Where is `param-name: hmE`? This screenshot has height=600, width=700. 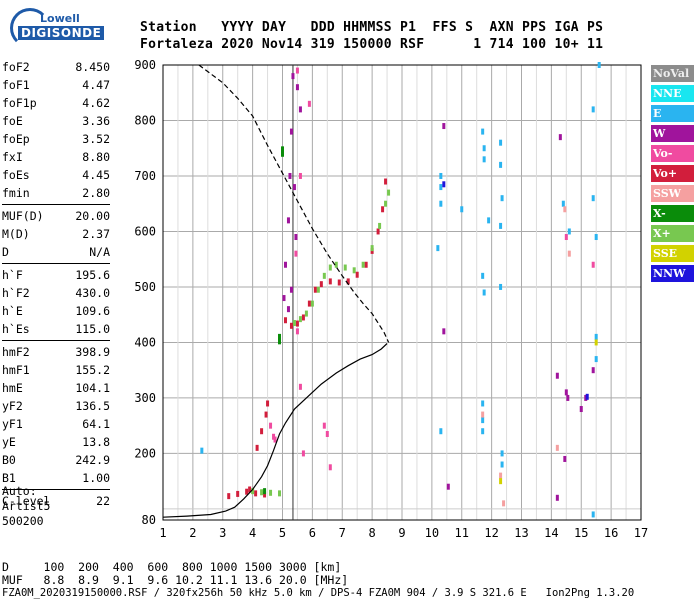
param-name: hmE is located at coordinates (12, 388).